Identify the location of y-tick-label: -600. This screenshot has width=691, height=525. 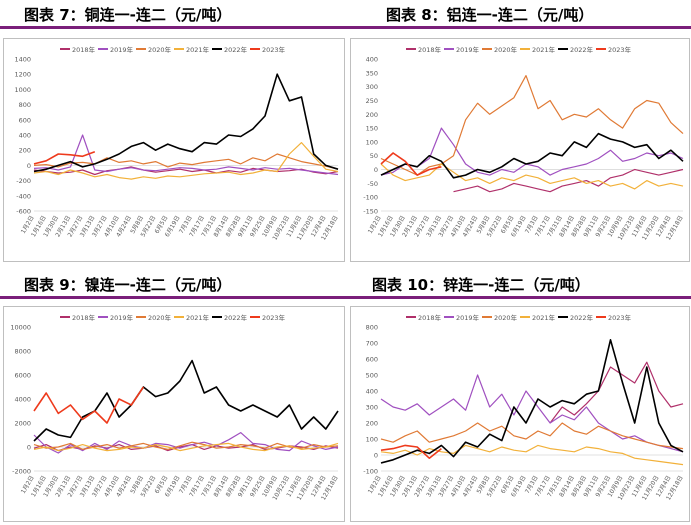
(23, 212).